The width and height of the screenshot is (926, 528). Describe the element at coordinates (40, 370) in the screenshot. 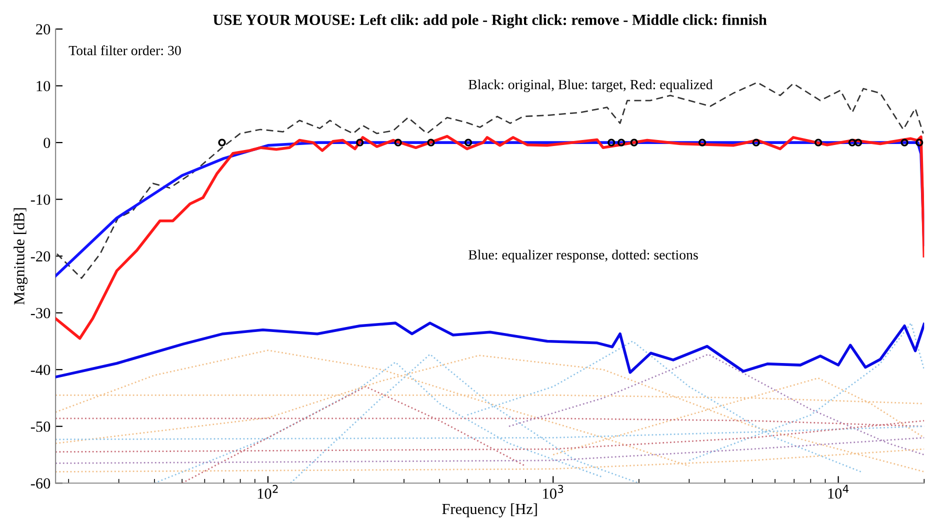

I see `y-tick-label: -40` at that location.